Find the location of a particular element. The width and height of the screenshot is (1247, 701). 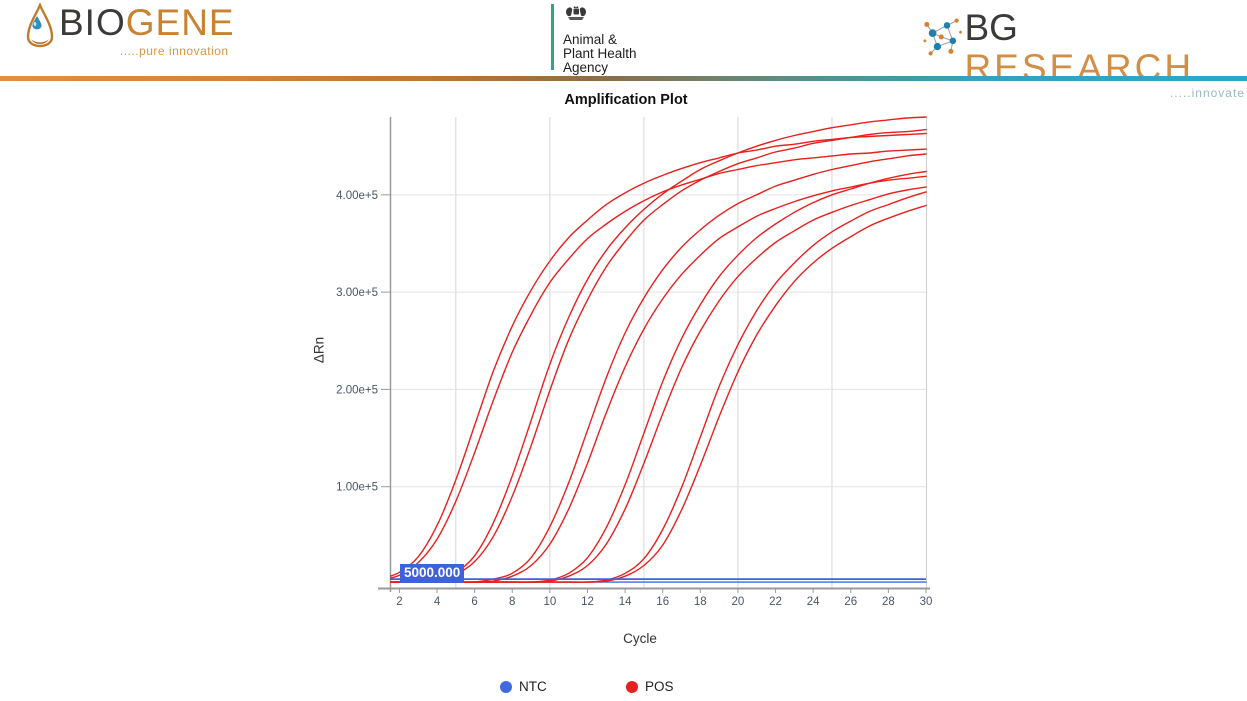

legend-item-ntc: NTC is located at coordinates (523, 686).